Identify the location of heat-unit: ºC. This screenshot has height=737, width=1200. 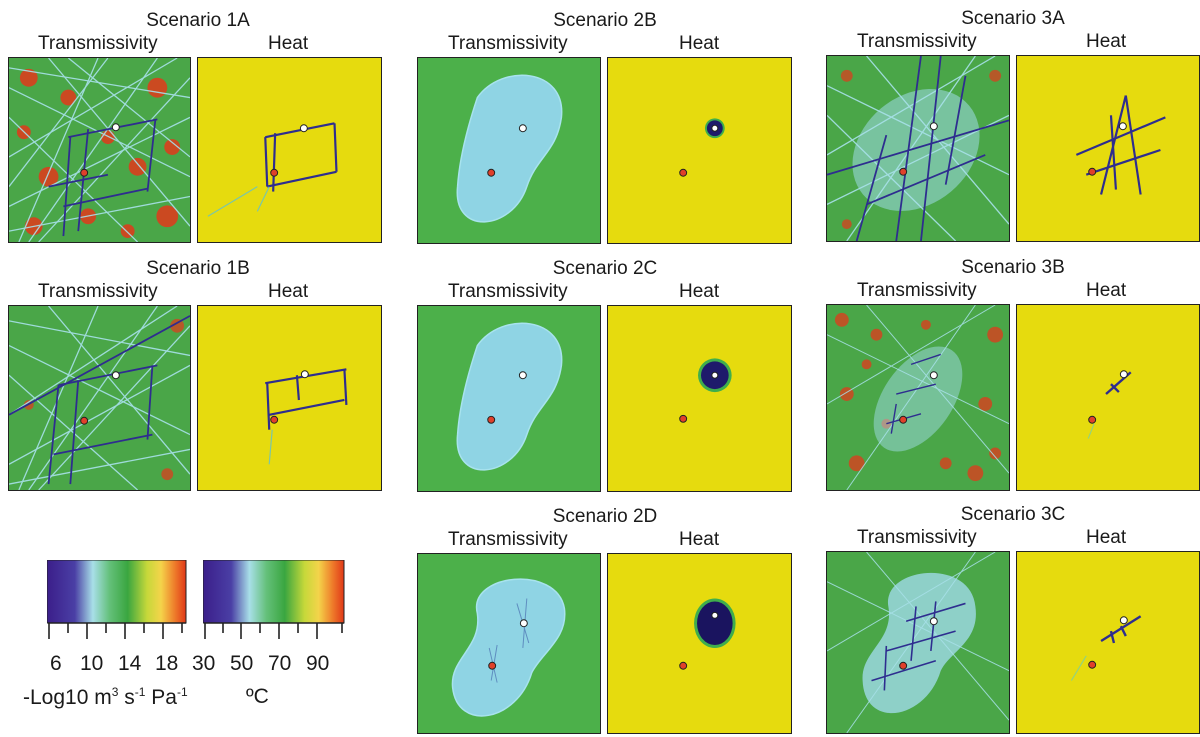
(257, 696).